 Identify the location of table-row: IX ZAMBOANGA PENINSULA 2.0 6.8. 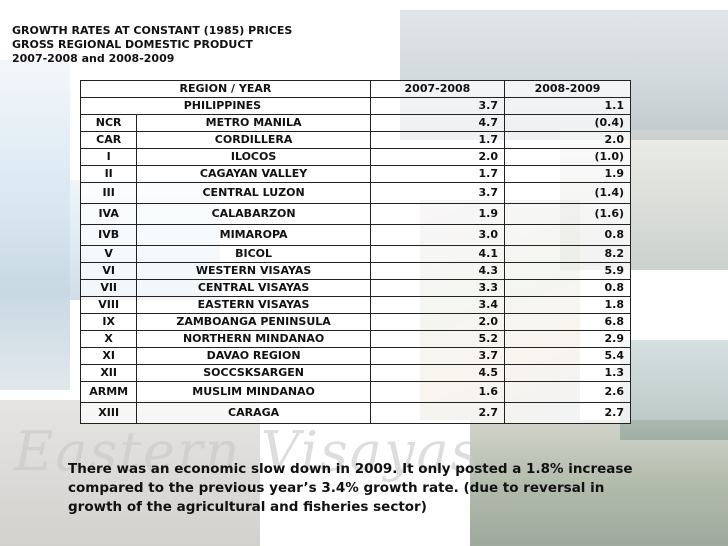
(355, 322).